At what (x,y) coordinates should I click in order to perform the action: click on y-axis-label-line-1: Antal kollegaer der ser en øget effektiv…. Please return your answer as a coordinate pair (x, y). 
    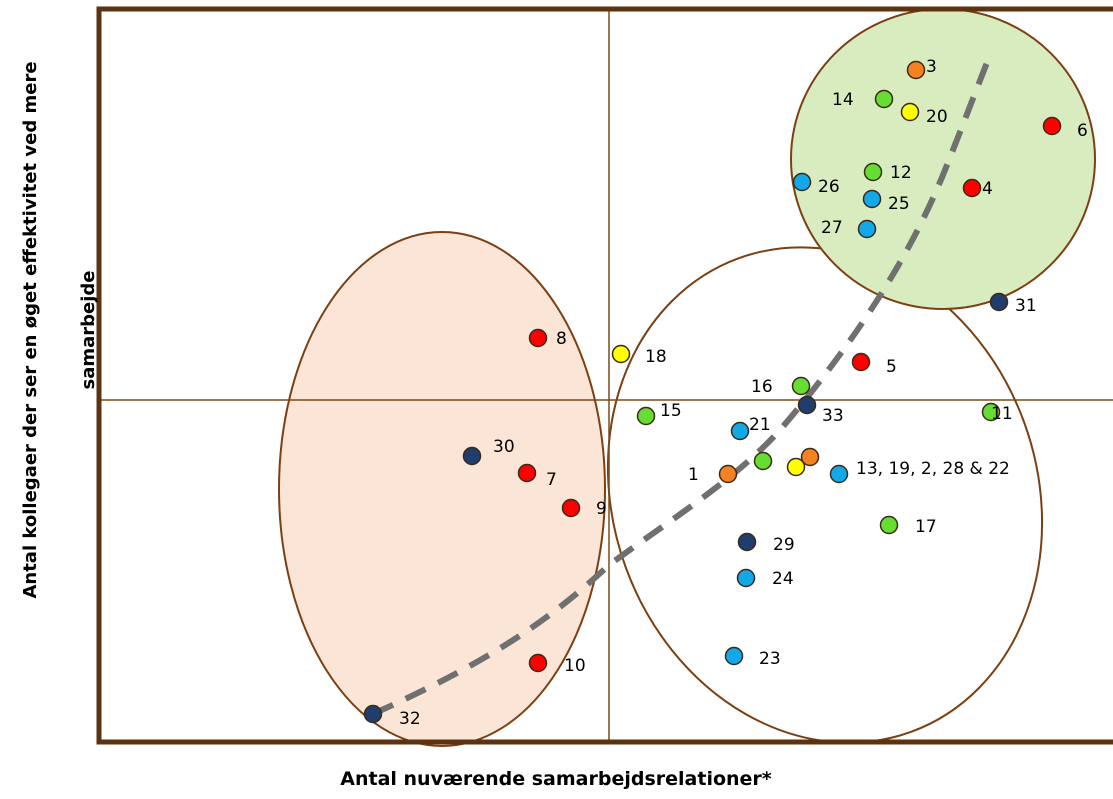
    Looking at the image, I should click on (30, 329).